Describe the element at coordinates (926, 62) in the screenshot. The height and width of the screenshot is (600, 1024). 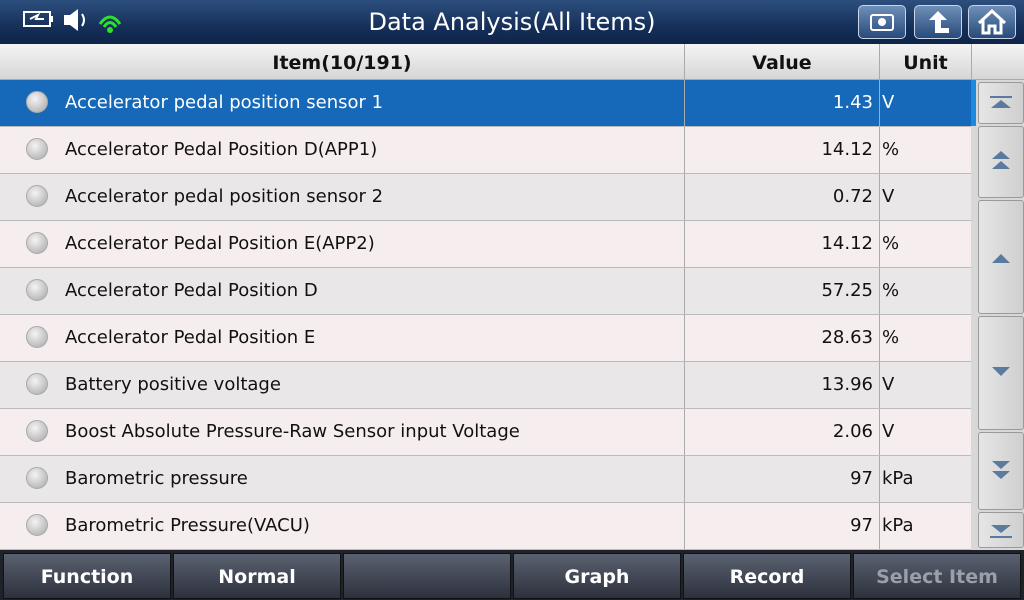
I see `column-header: Unit` at that location.